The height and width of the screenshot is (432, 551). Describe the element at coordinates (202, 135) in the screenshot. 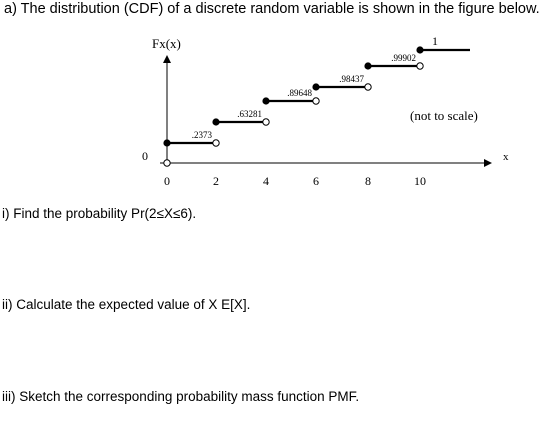

I see `cdf-step-value-label: .2373` at that location.